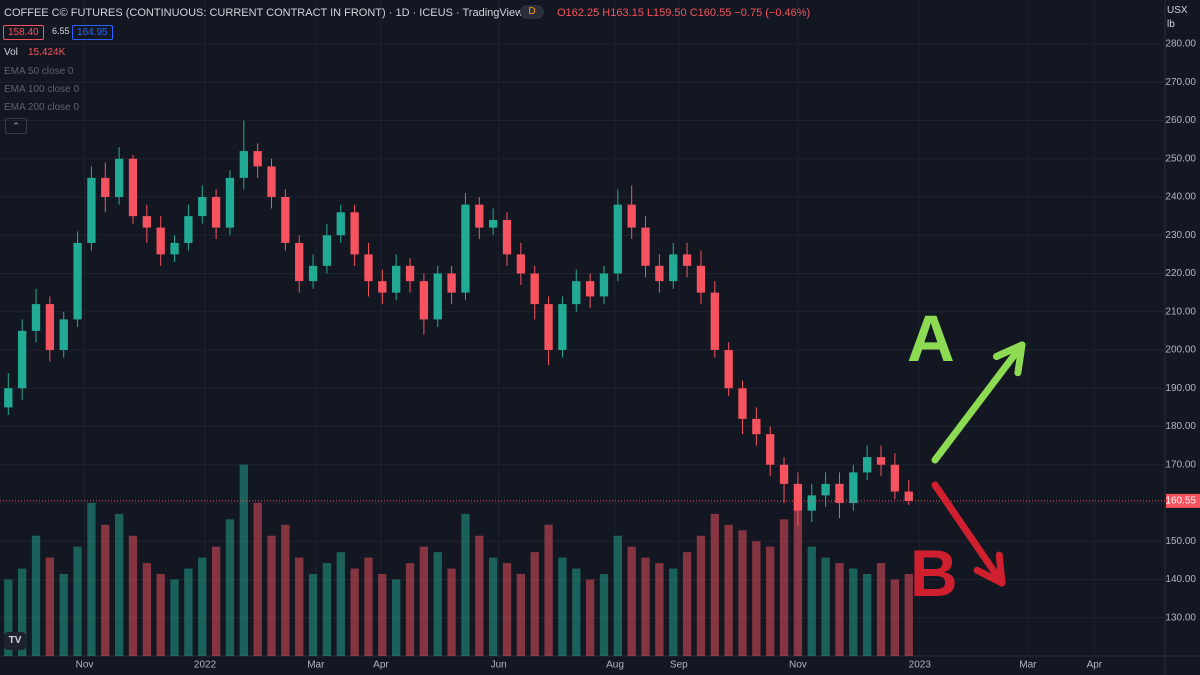  Describe the element at coordinates (532, 12) in the screenshot. I see `market-badge: D` at that location.